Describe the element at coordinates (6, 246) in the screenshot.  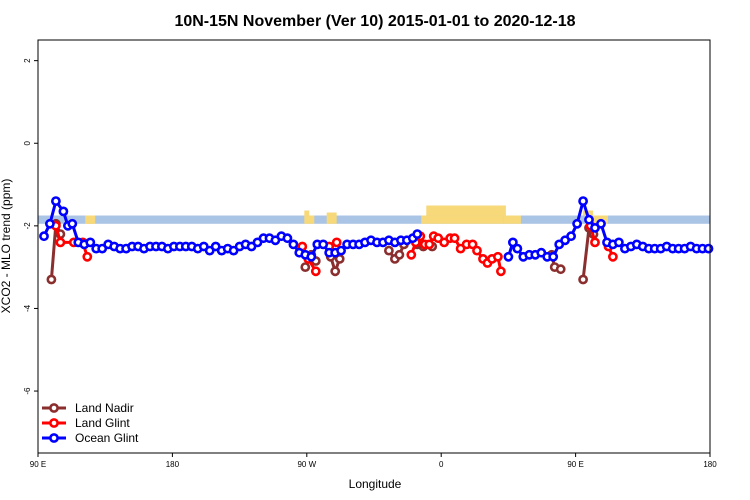
I see `y-axis-label: XCO2 - MLO trend (ppm)` at that location.